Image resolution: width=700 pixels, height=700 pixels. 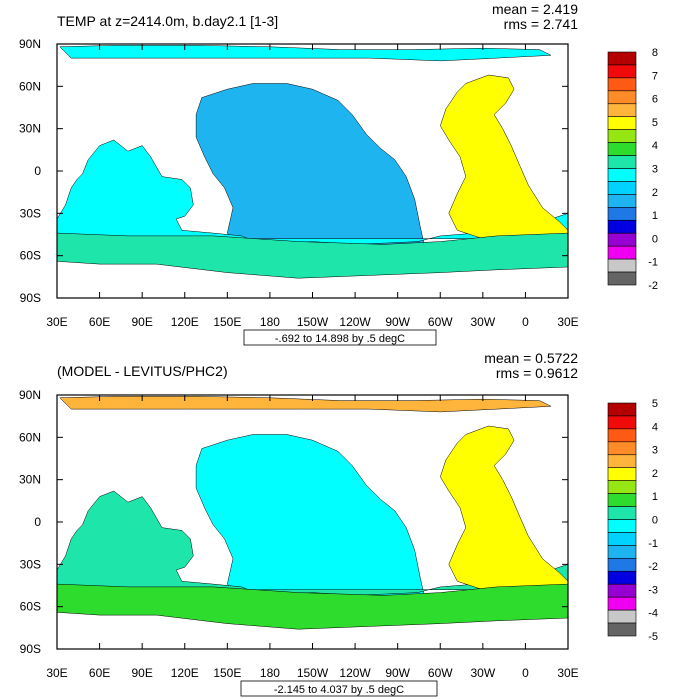 I want to click on panel-2-title: (MODEL - LEVITUS/PHC2), so click(x=142, y=371).